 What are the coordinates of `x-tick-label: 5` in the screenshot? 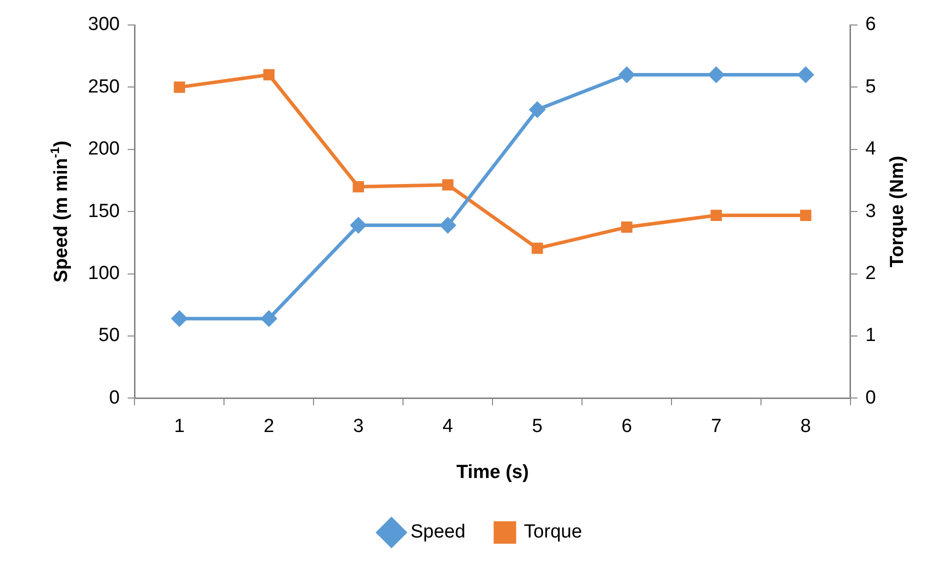 It's located at (537, 426).